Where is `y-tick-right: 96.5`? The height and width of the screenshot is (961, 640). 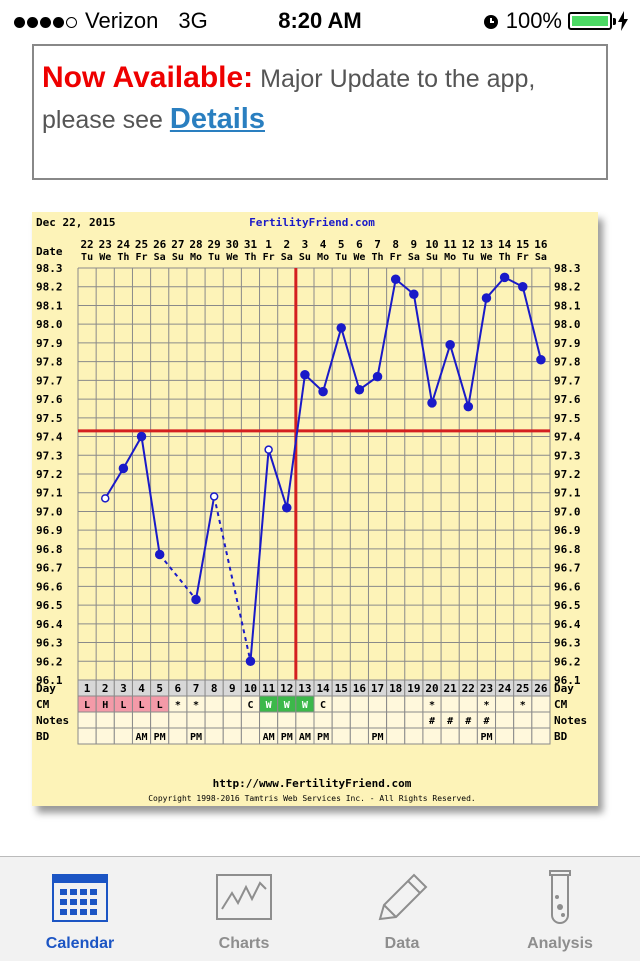 y-tick-right: 96.5 is located at coordinates (567, 605).